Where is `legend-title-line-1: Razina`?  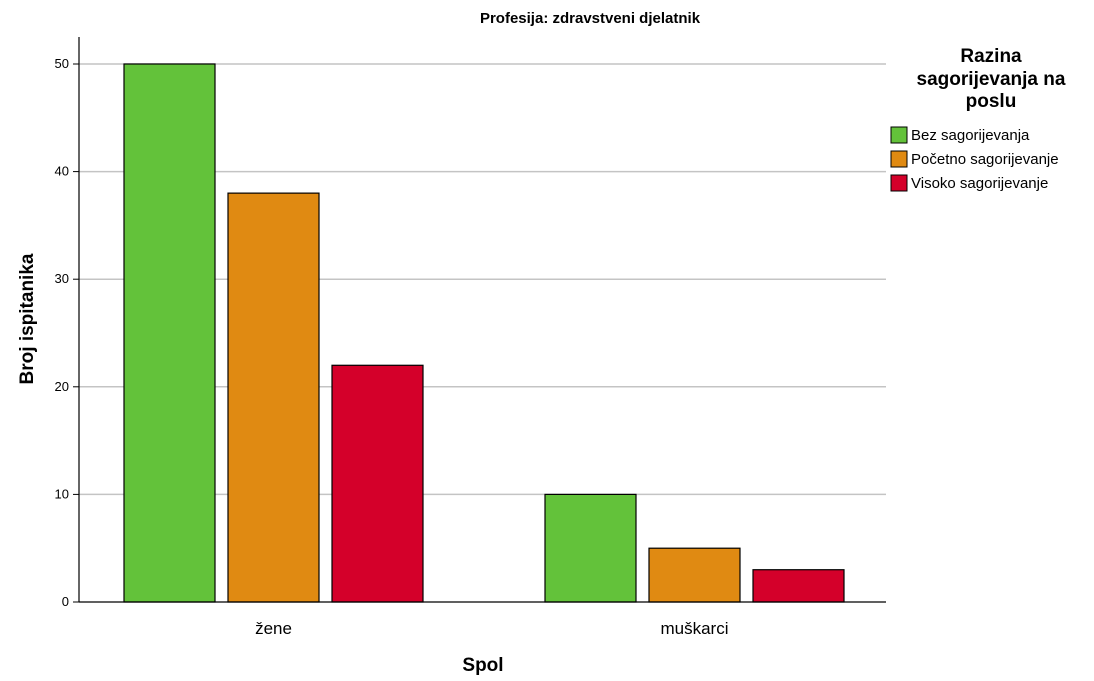 legend-title-line-1: Razina is located at coordinates (991, 56).